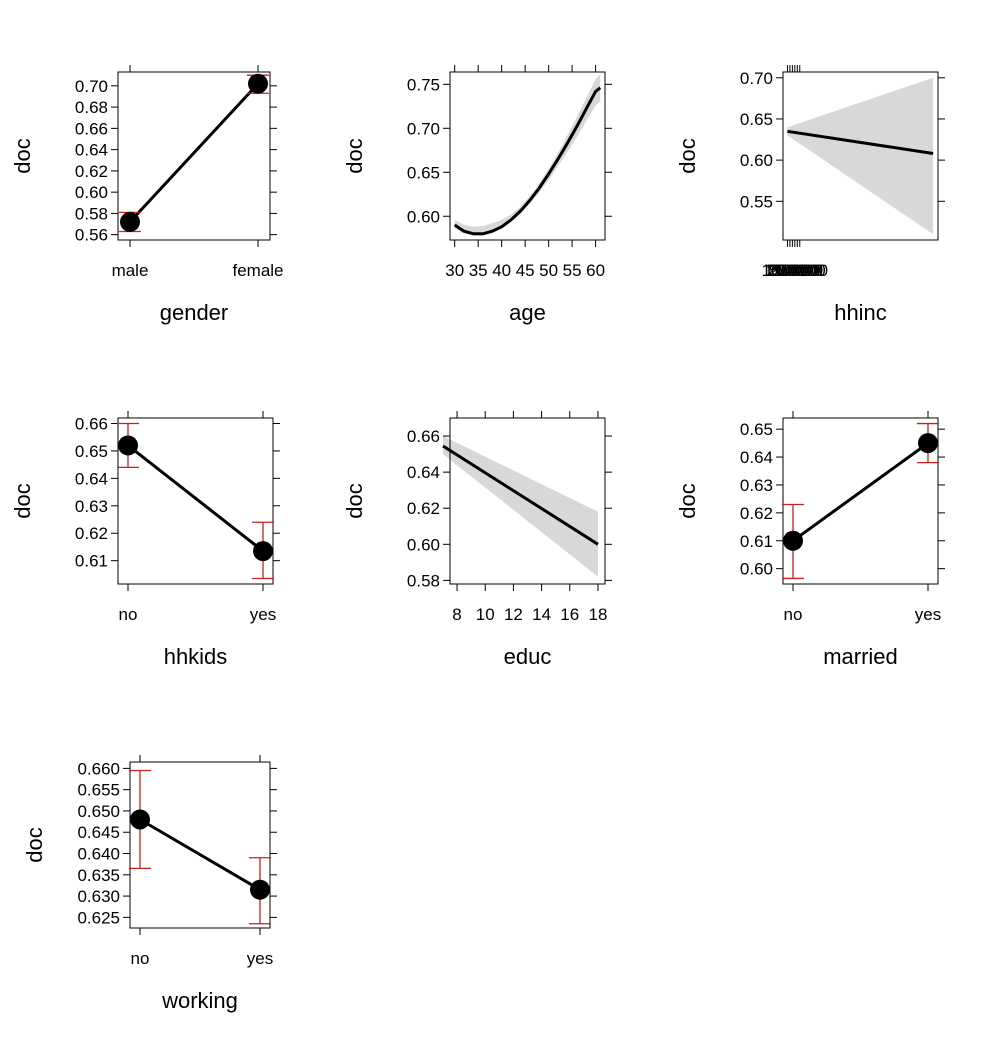 The height and width of the screenshot is (1040, 995). I want to click on y-tick-label: 0.655, so click(98, 790).